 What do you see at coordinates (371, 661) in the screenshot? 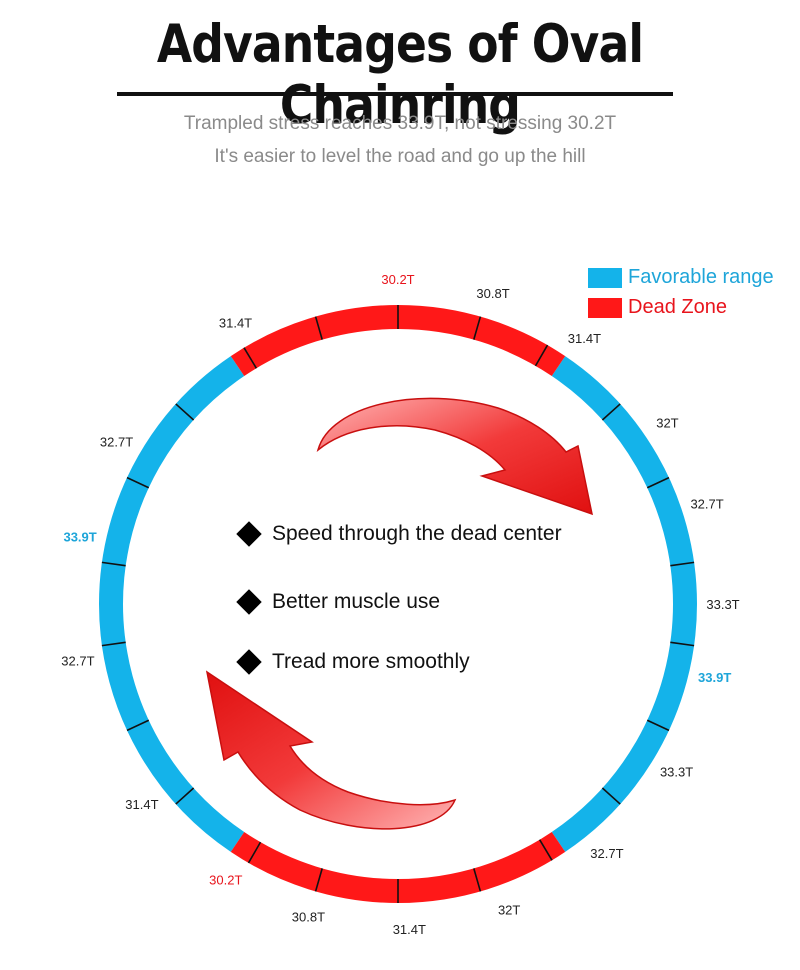
I see `bullet-label: Tread more smoothly` at bounding box center [371, 661].